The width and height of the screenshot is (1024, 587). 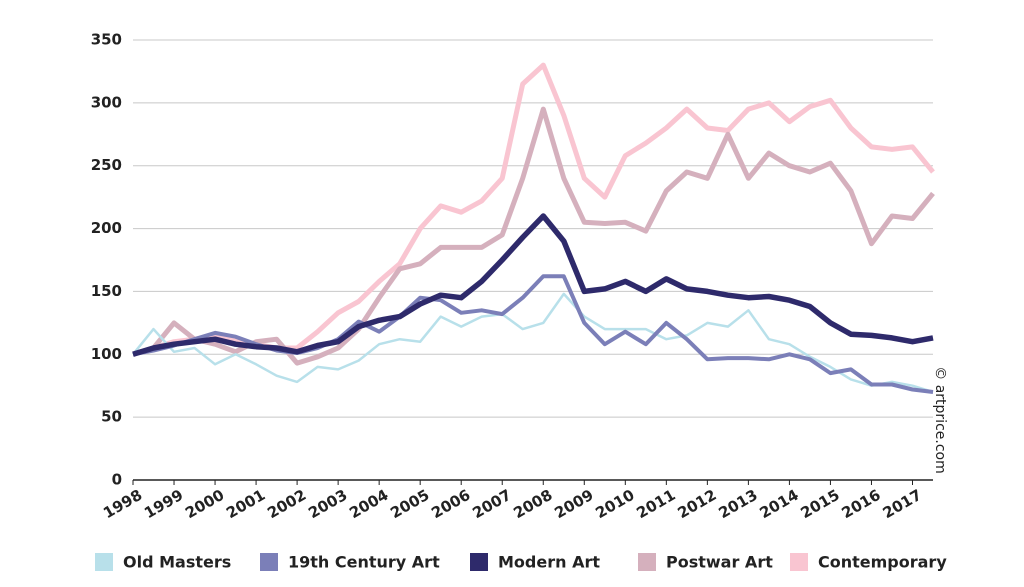 I want to click on x-tick-label: 2014, so click(x=779, y=504).